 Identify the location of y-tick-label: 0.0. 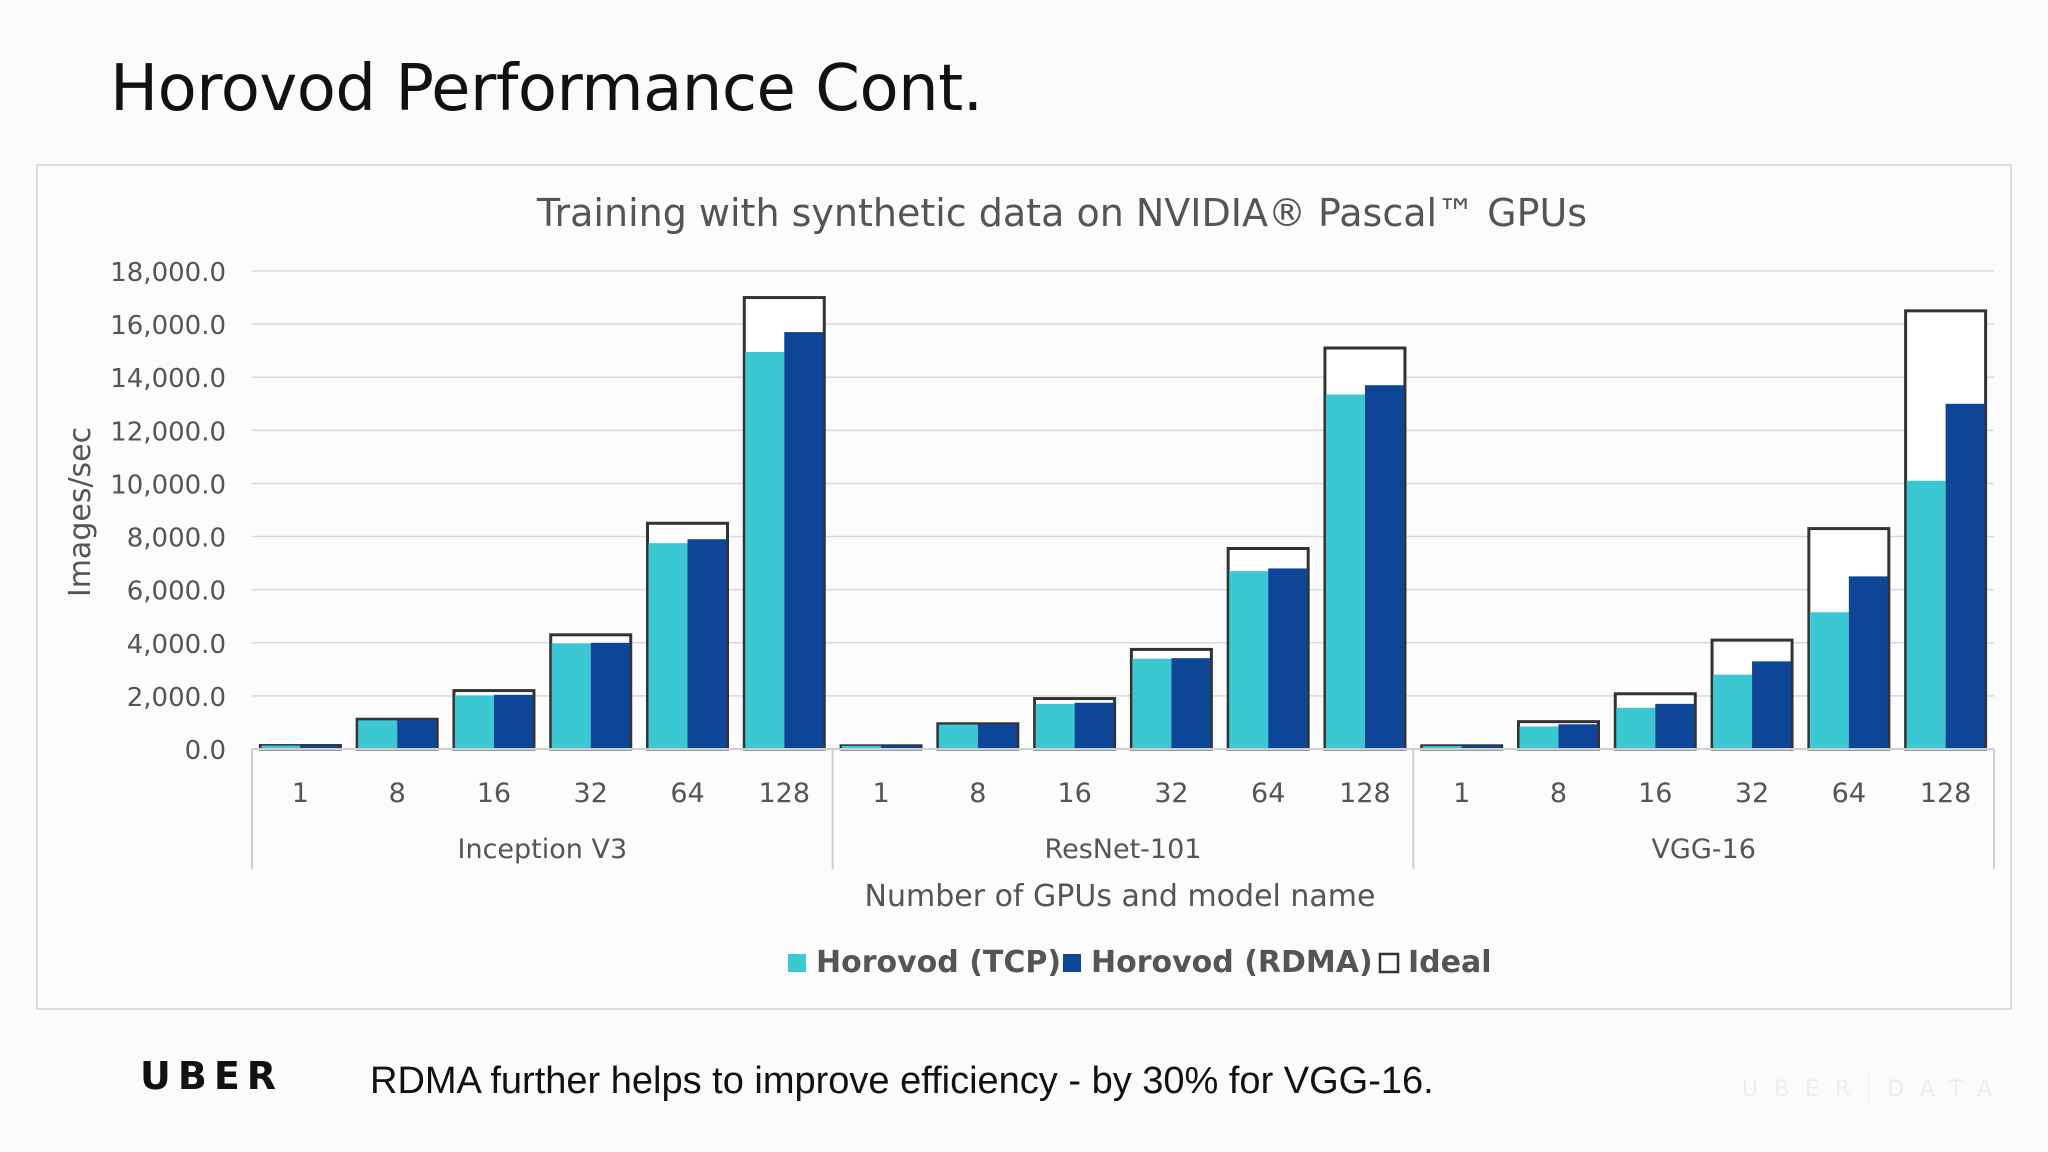
(205, 751).